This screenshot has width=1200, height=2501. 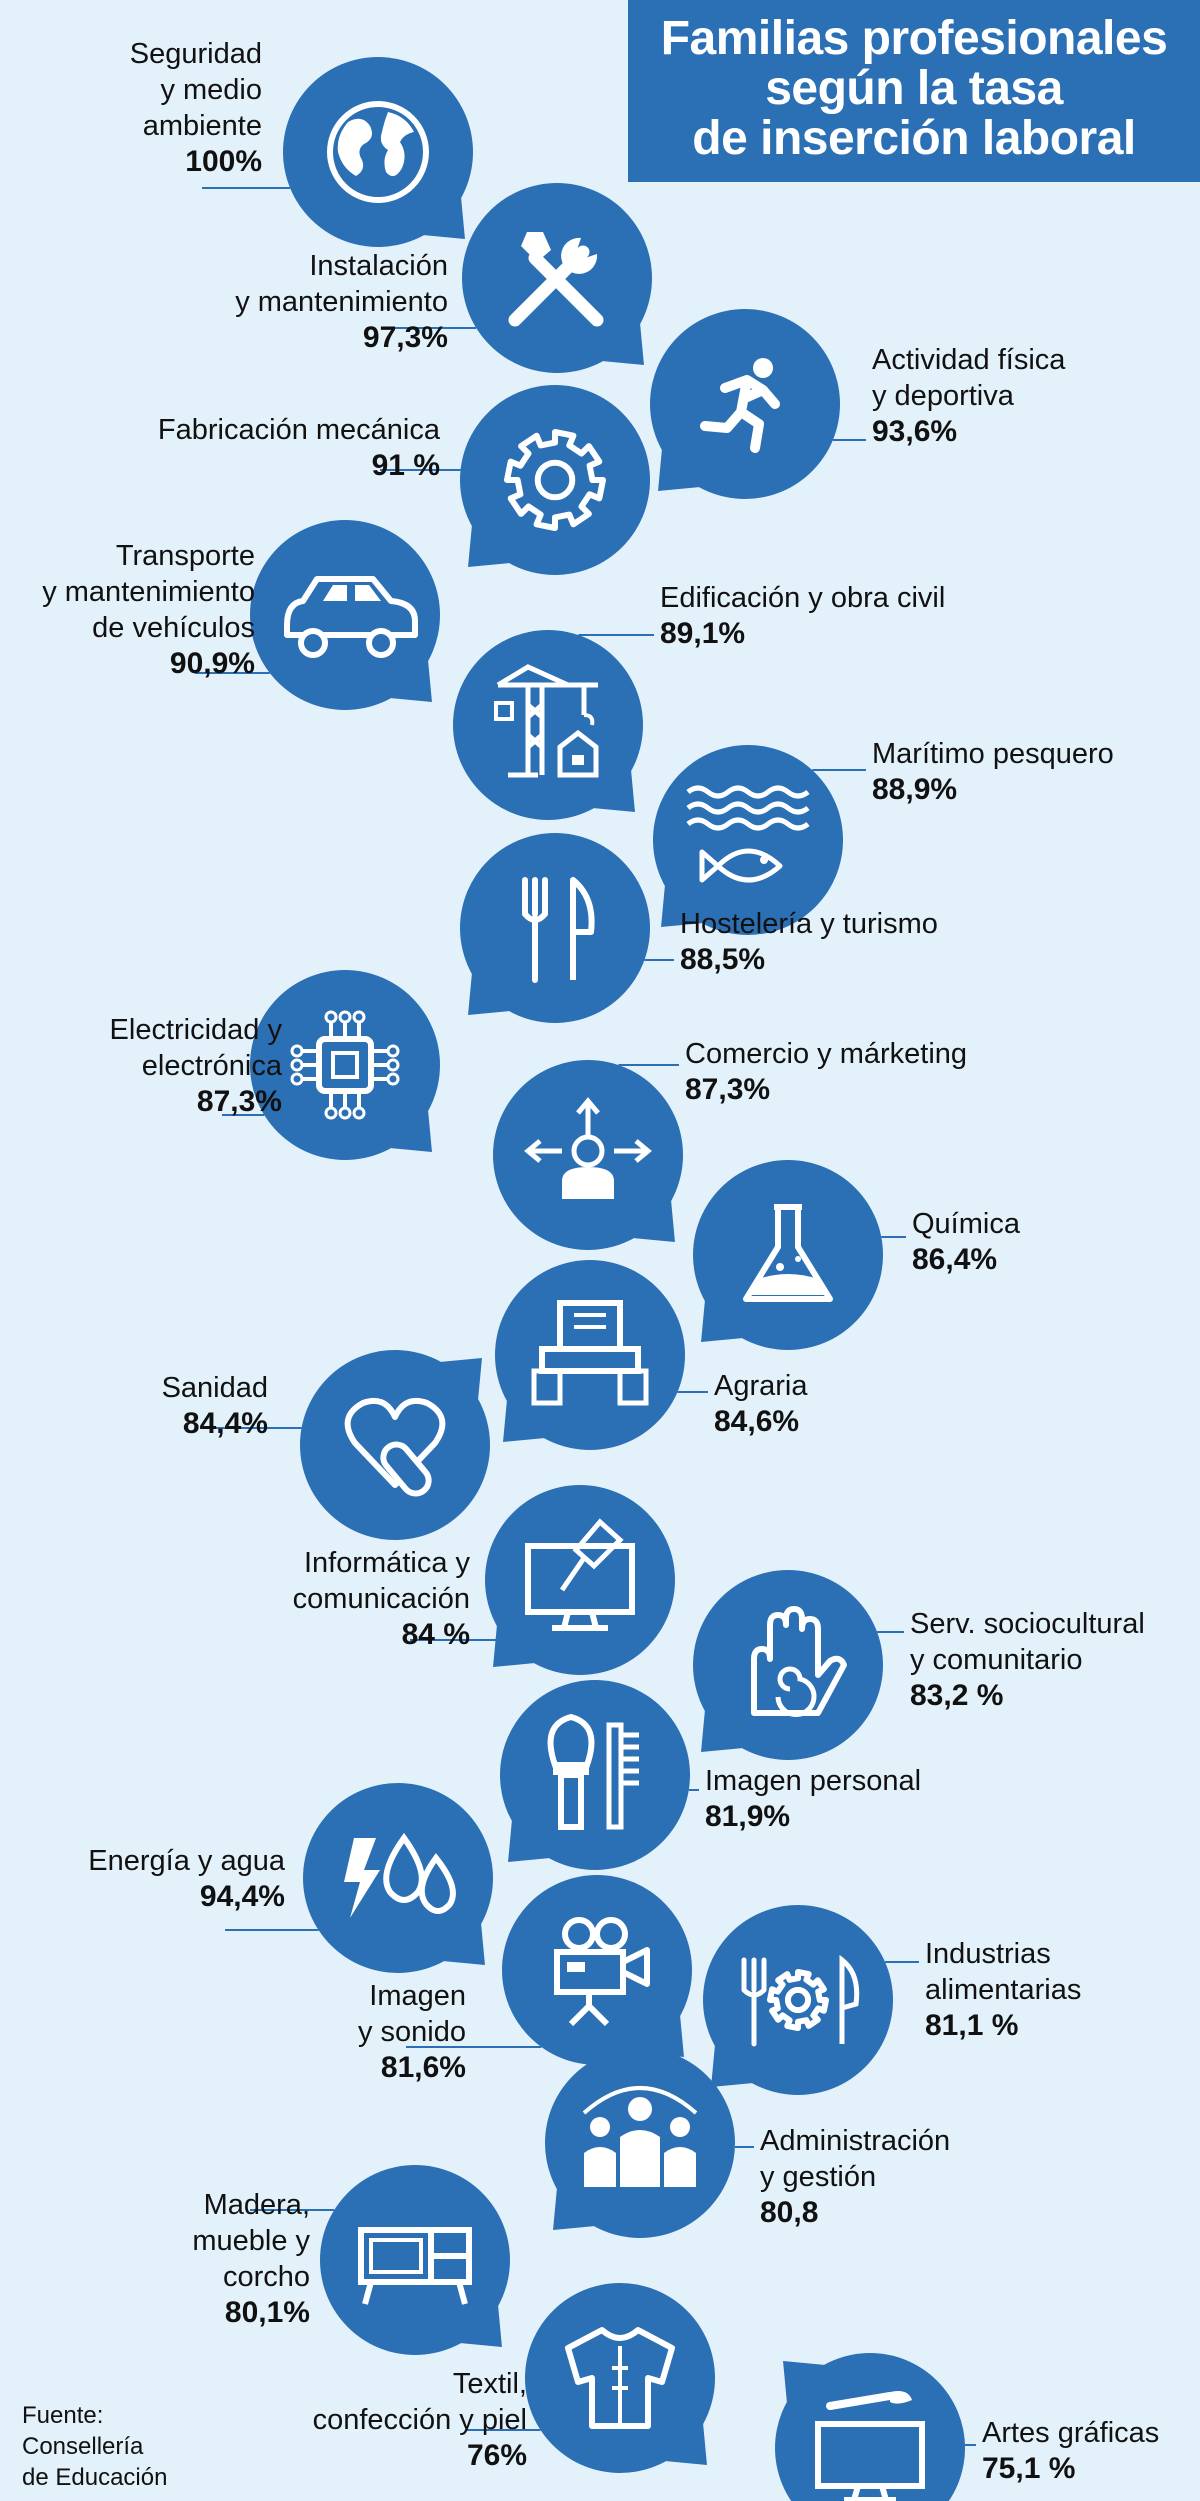 I want to click on runner-icon, so click(x=740, y=405).